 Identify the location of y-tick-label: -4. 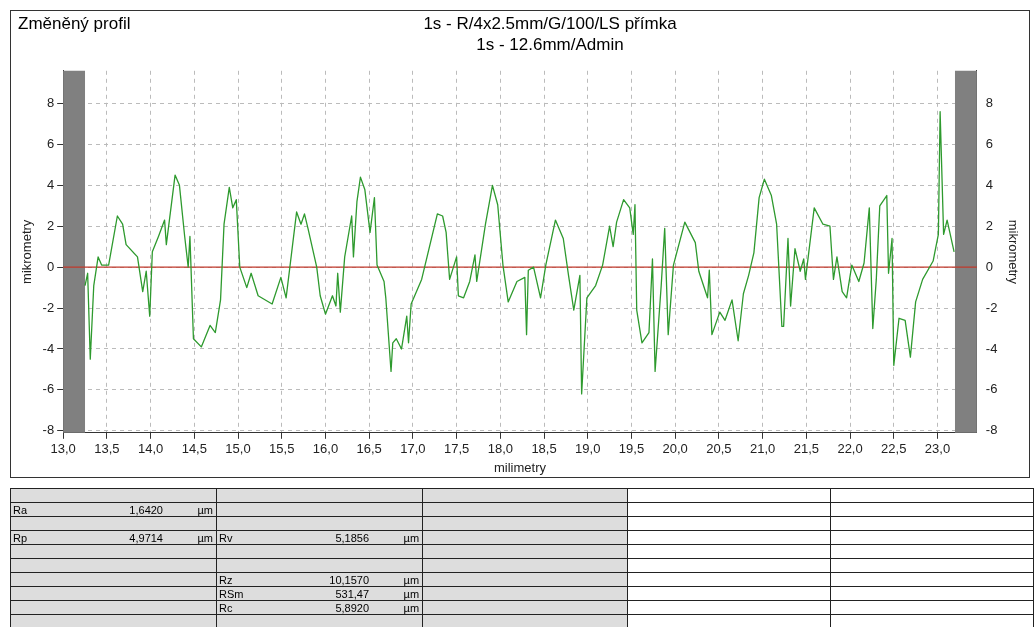
(48, 348).